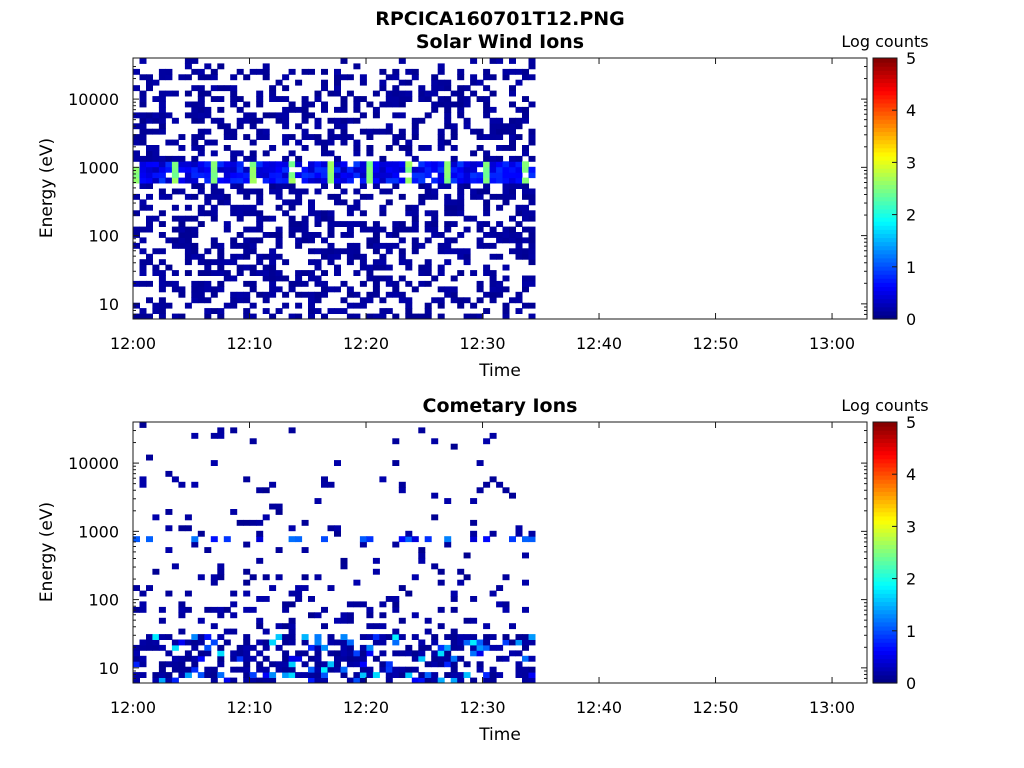 The height and width of the screenshot is (768, 1024). What do you see at coordinates (715, 343) in the screenshot?
I see `x-tick-label: 12:50` at bounding box center [715, 343].